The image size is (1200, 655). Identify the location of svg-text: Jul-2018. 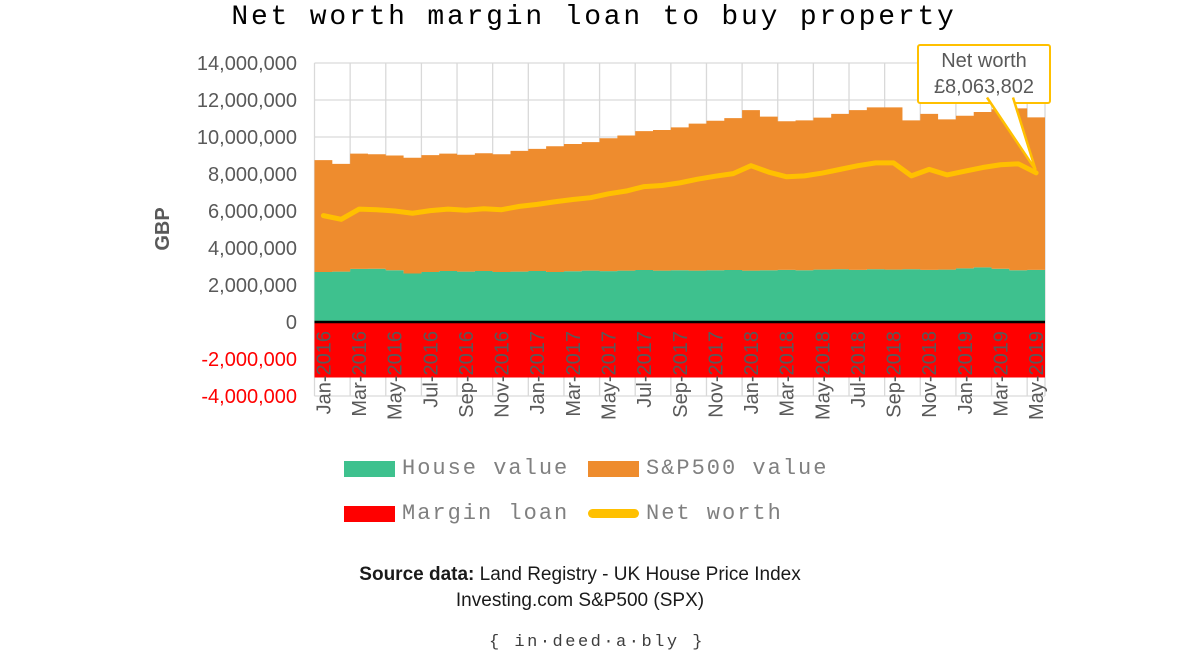
(859, 369).